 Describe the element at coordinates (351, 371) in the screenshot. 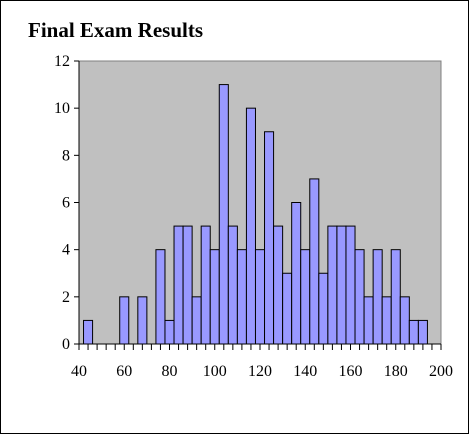

I see `x-tick-label-160: 160` at that location.